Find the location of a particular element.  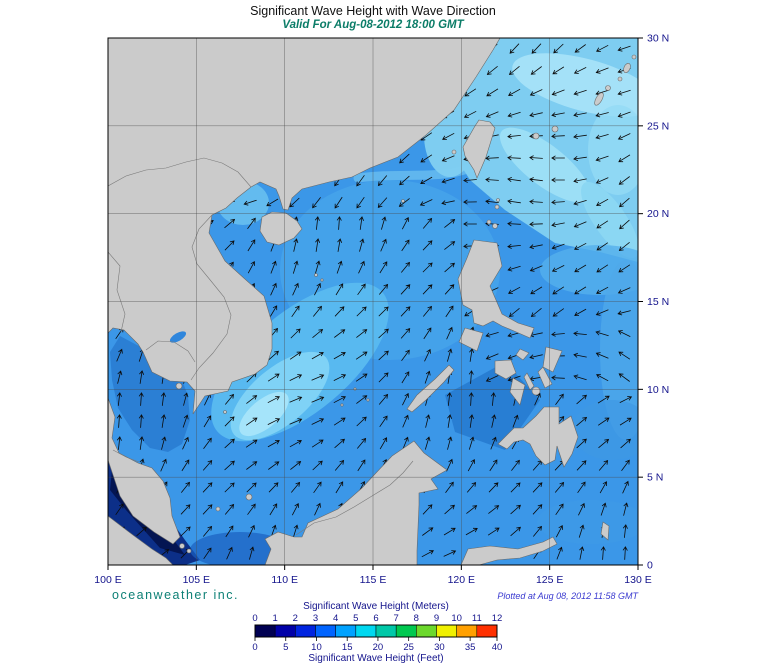

legend-meters-tick-label: 10 is located at coordinates (456, 618).